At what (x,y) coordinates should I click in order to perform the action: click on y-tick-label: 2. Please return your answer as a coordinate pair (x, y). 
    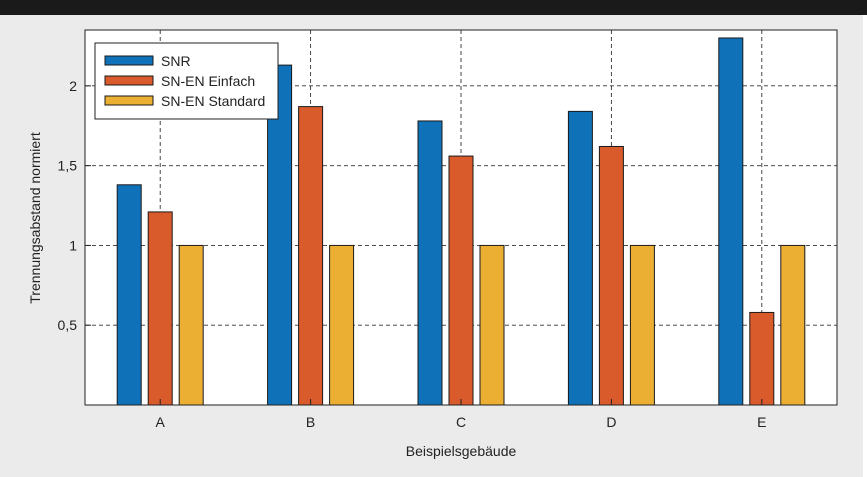
    Looking at the image, I should click on (73, 86).